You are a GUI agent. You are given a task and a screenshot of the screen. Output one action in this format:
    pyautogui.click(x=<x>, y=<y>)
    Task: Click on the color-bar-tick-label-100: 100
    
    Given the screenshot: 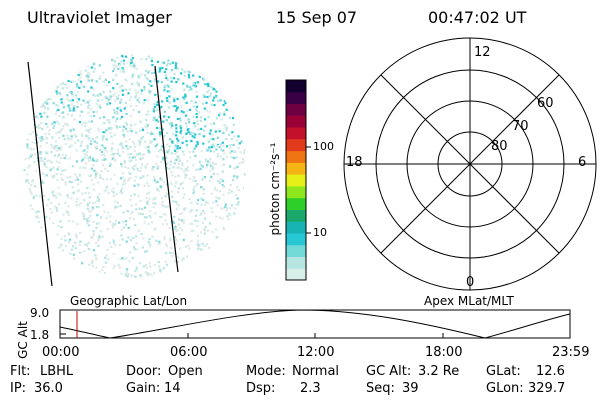 What is the action you would take?
    pyautogui.click(x=323, y=146)
    